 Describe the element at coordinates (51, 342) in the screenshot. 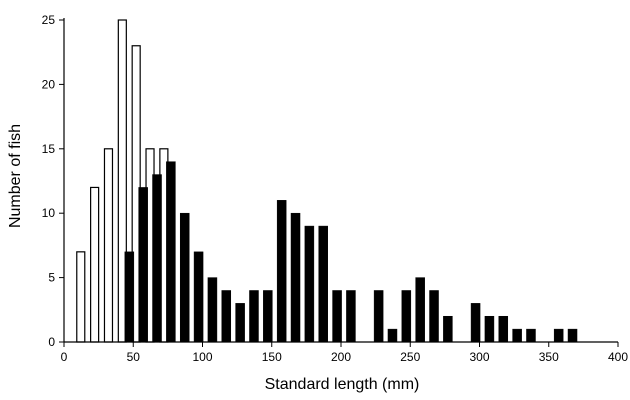

I see `y-tick-label: 0` at that location.